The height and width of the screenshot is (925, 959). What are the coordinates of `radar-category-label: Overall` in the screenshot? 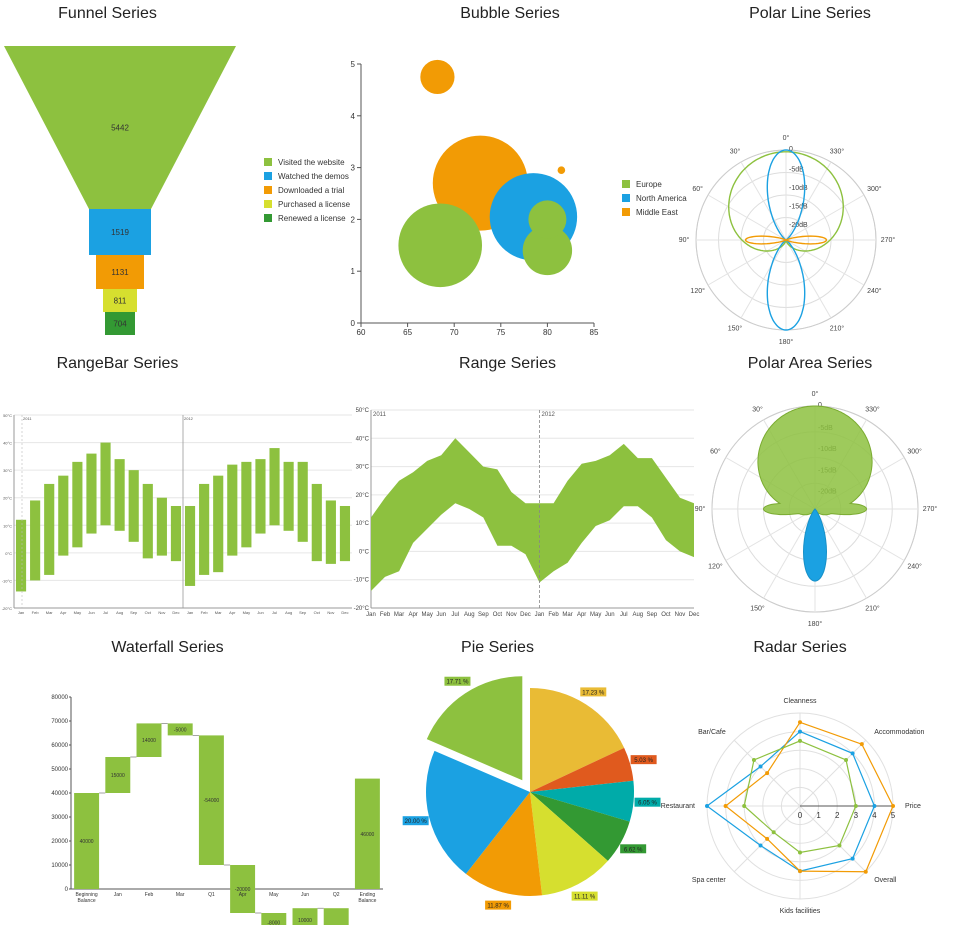 It's located at (885, 880).